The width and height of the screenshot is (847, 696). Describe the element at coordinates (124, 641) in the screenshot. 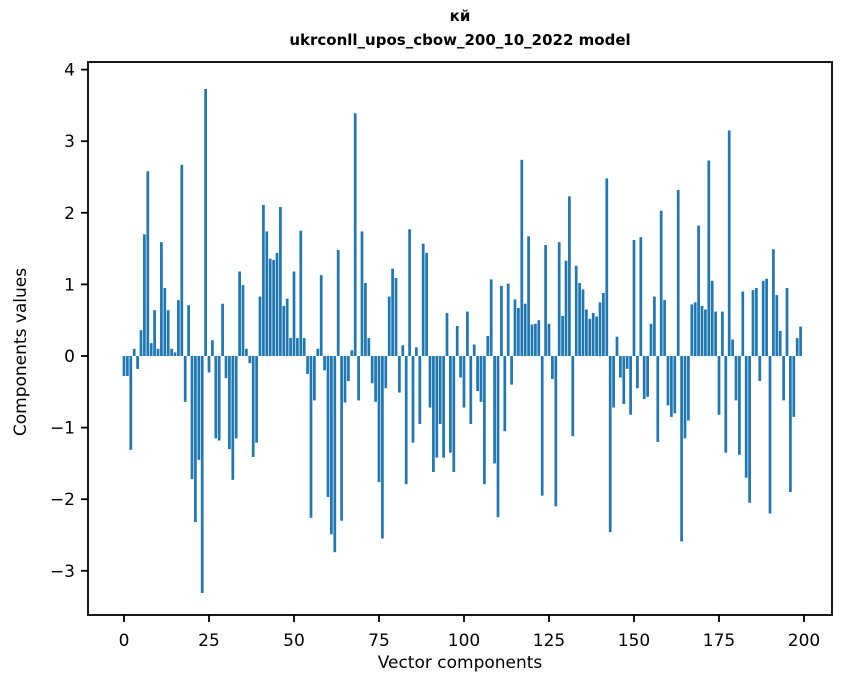

I see `x-tick-label: 0` at that location.